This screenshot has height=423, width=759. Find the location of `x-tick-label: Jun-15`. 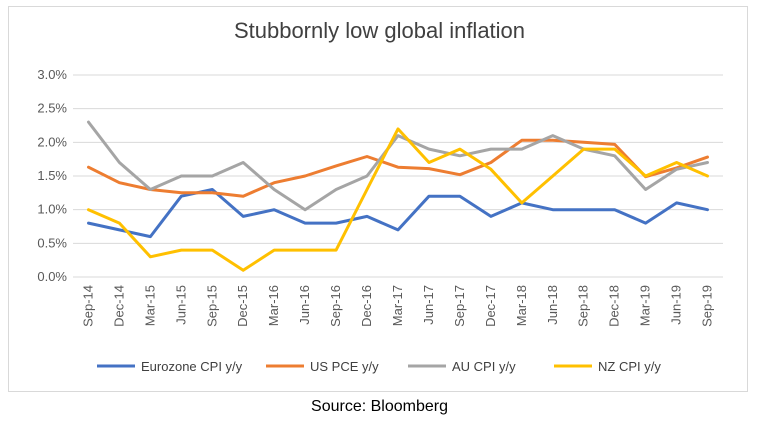

x-tick-label: Jun-15 is located at coordinates (180, 305).